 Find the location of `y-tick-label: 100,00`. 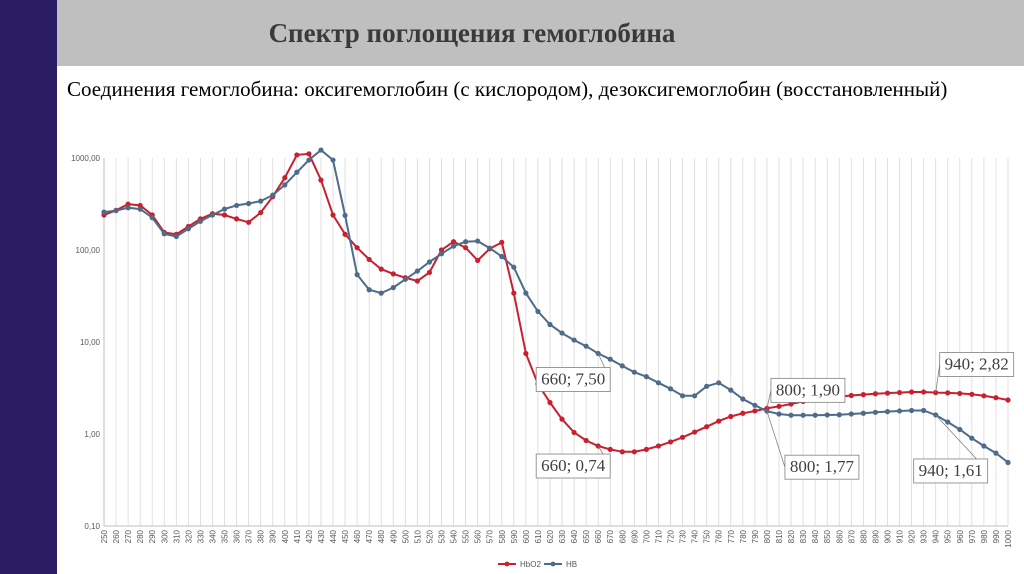

y-tick-label: 100,00 is located at coordinates (88, 250).